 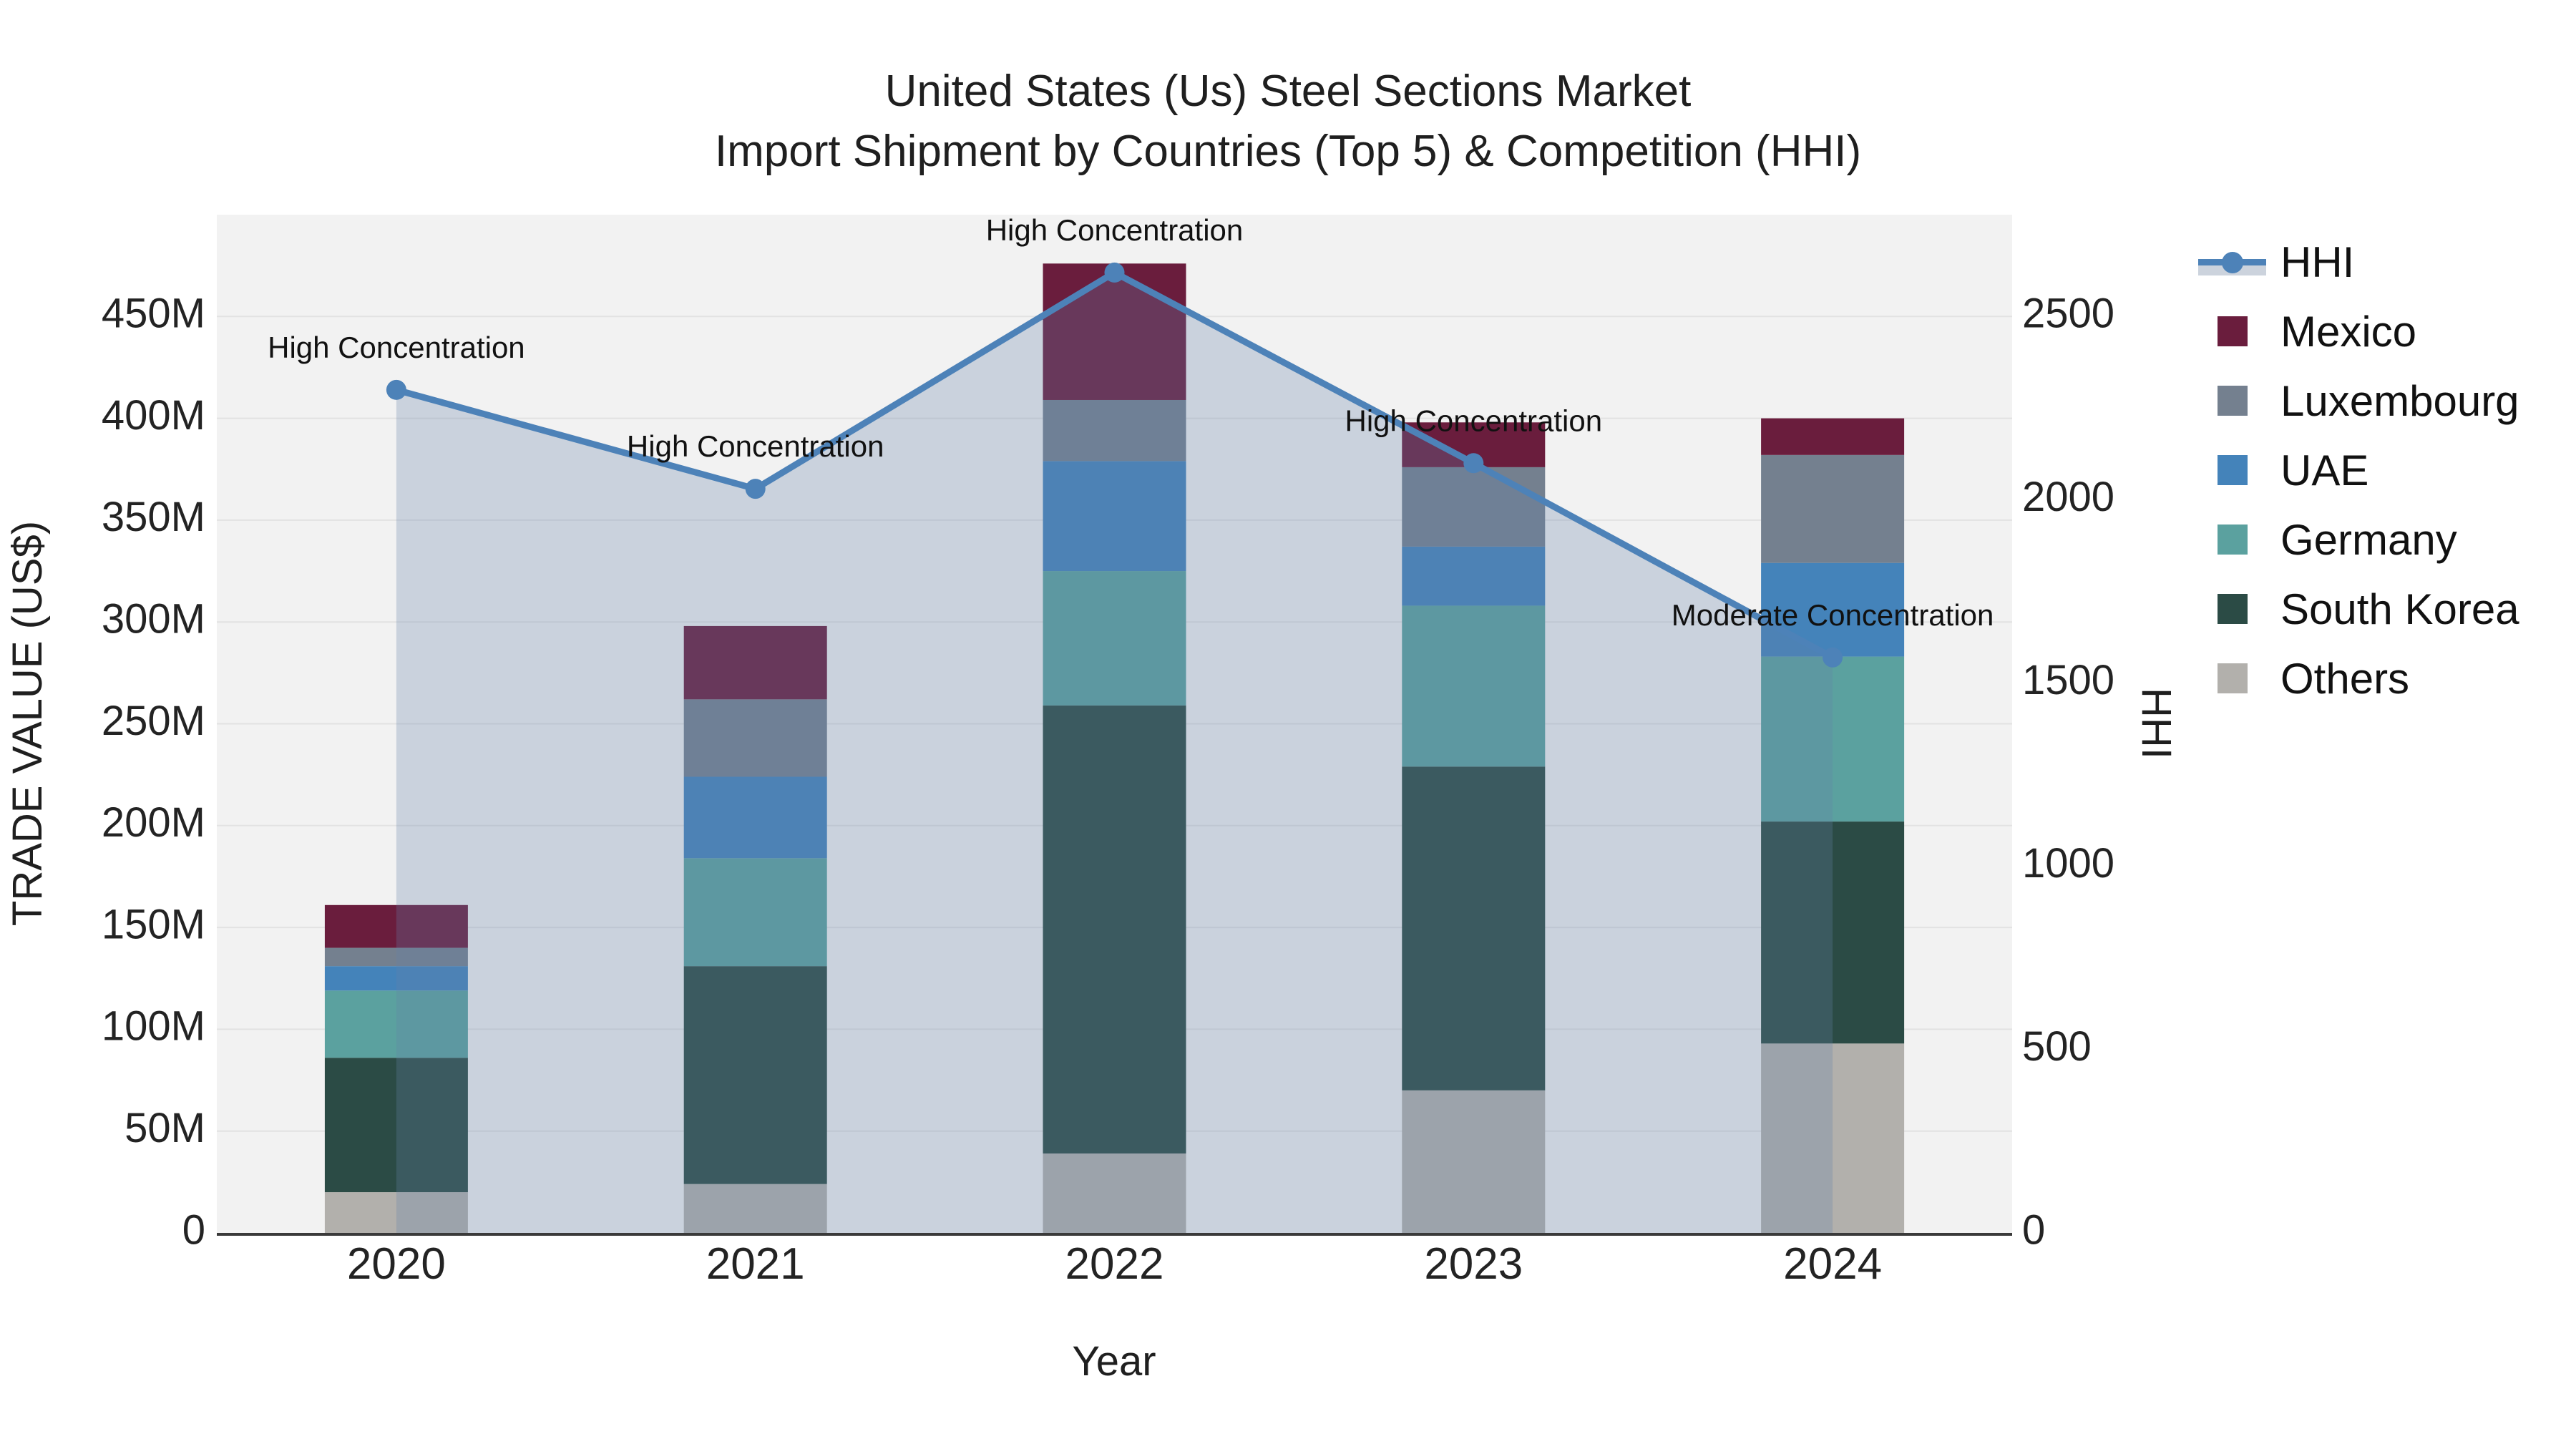 I want to click on legend-item-south-korea: South Korea, so click(x=2358, y=609).